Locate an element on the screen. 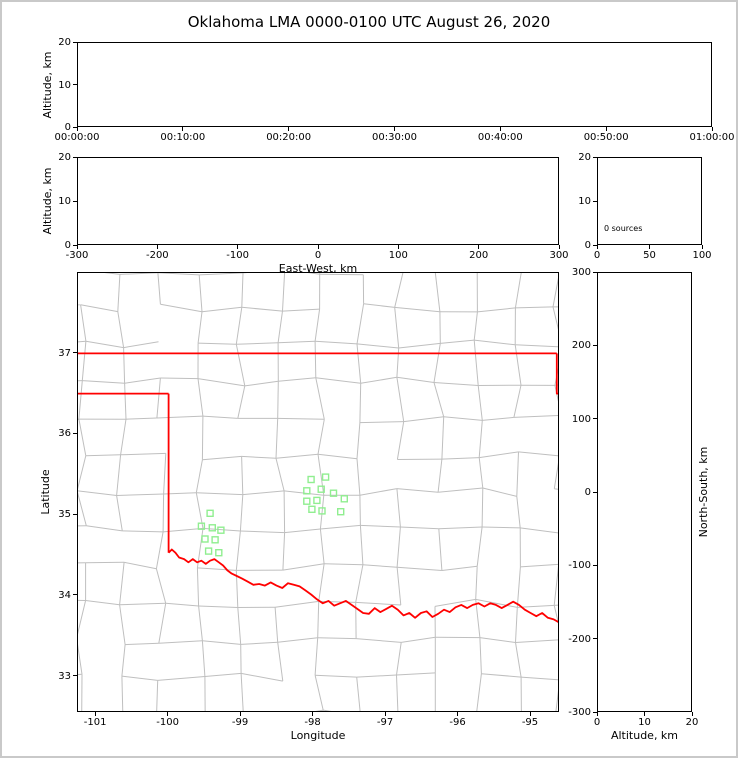 The image size is (738, 758). x-tick-label: 01:00:00 is located at coordinates (712, 137).